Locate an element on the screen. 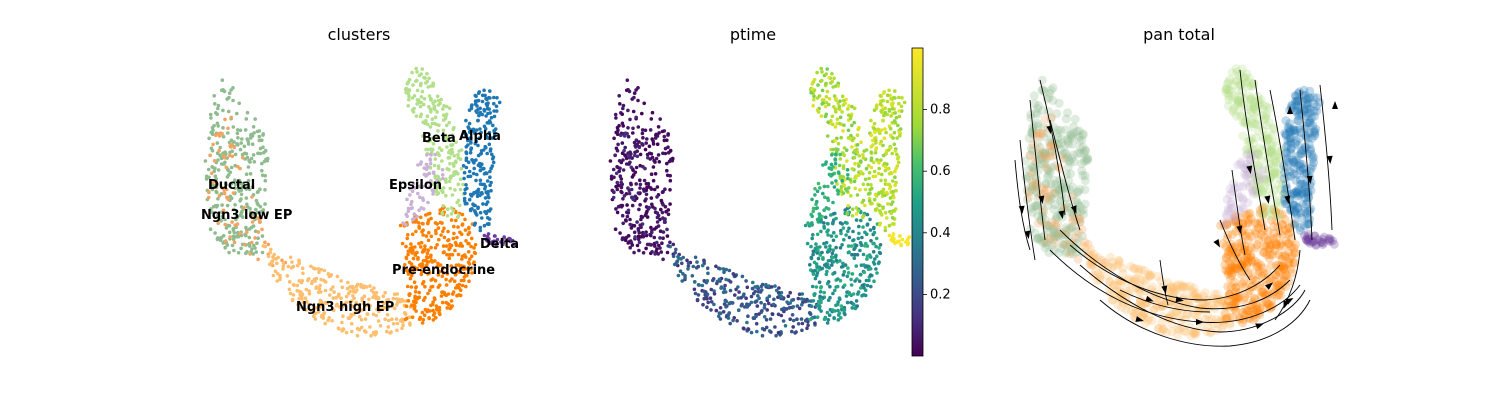  pan-total-title: pan total is located at coordinates (1179, 34).